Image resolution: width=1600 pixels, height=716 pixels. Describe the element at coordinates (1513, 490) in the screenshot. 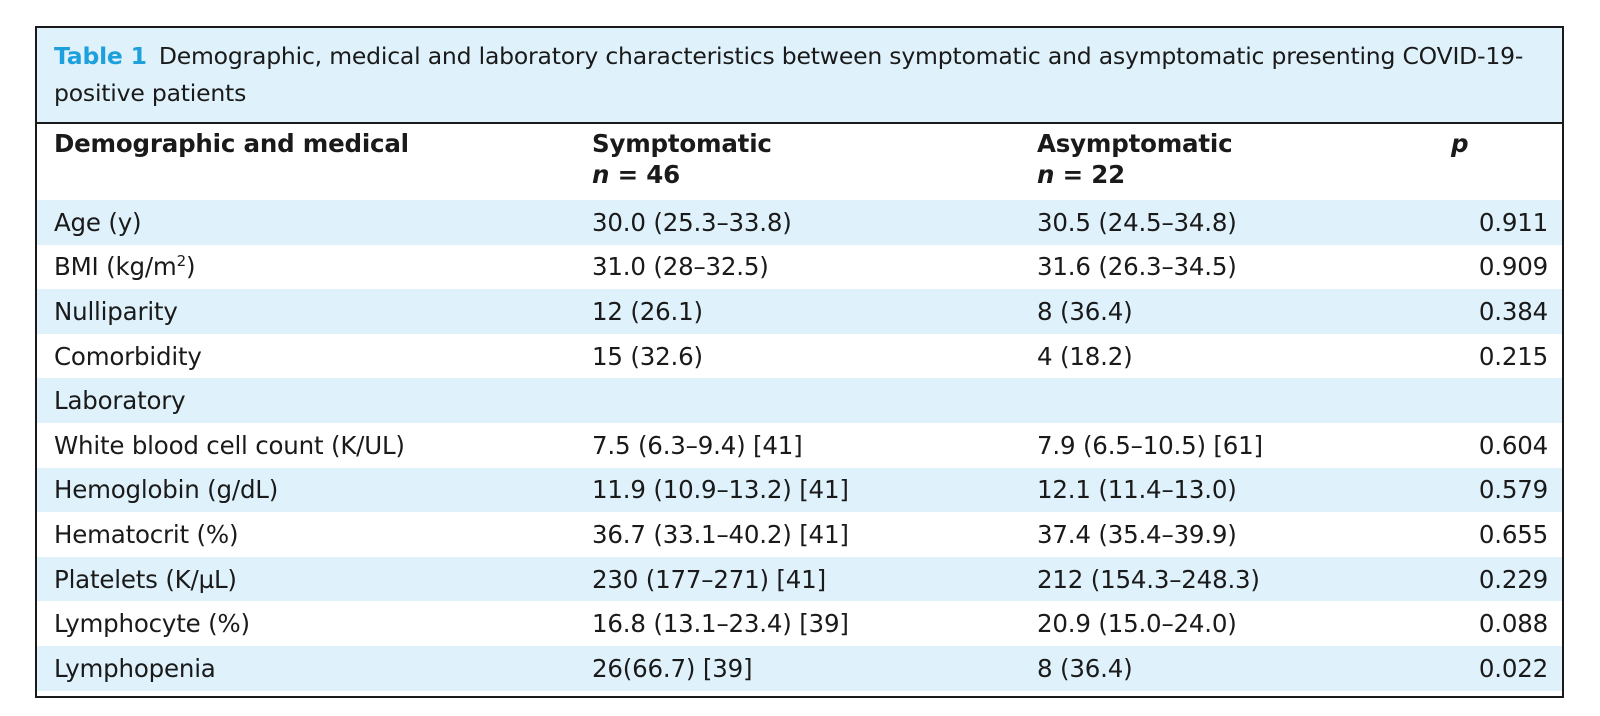

I see `p-value: 0.579` at that location.